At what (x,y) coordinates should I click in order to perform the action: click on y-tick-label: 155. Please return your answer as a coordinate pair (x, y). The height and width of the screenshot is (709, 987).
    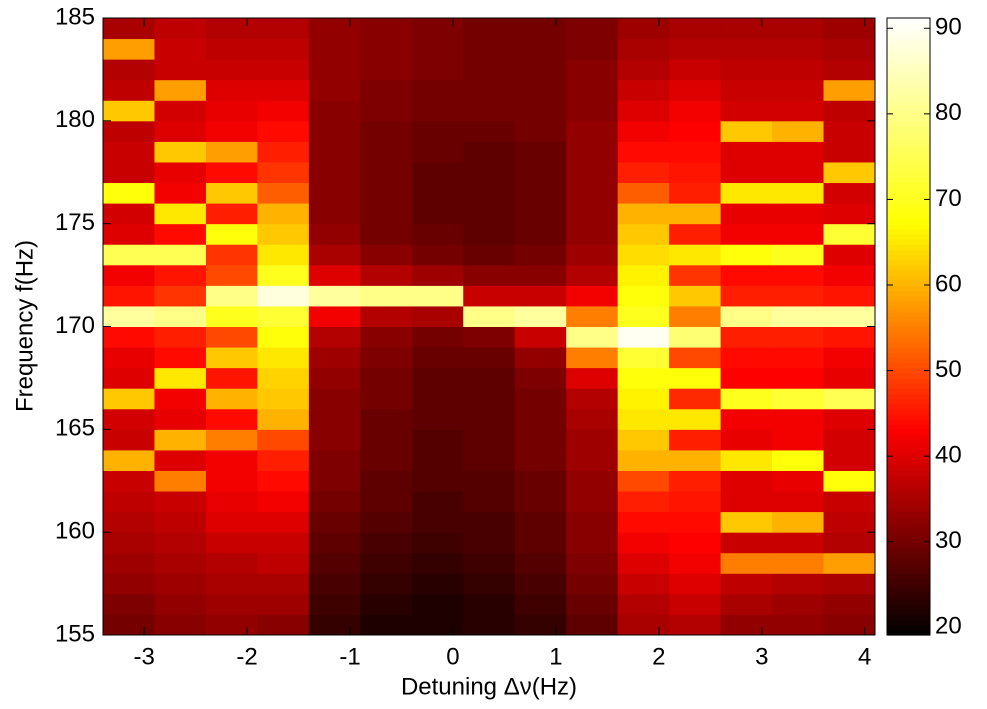
    Looking at the image, I should click on (75, 633).